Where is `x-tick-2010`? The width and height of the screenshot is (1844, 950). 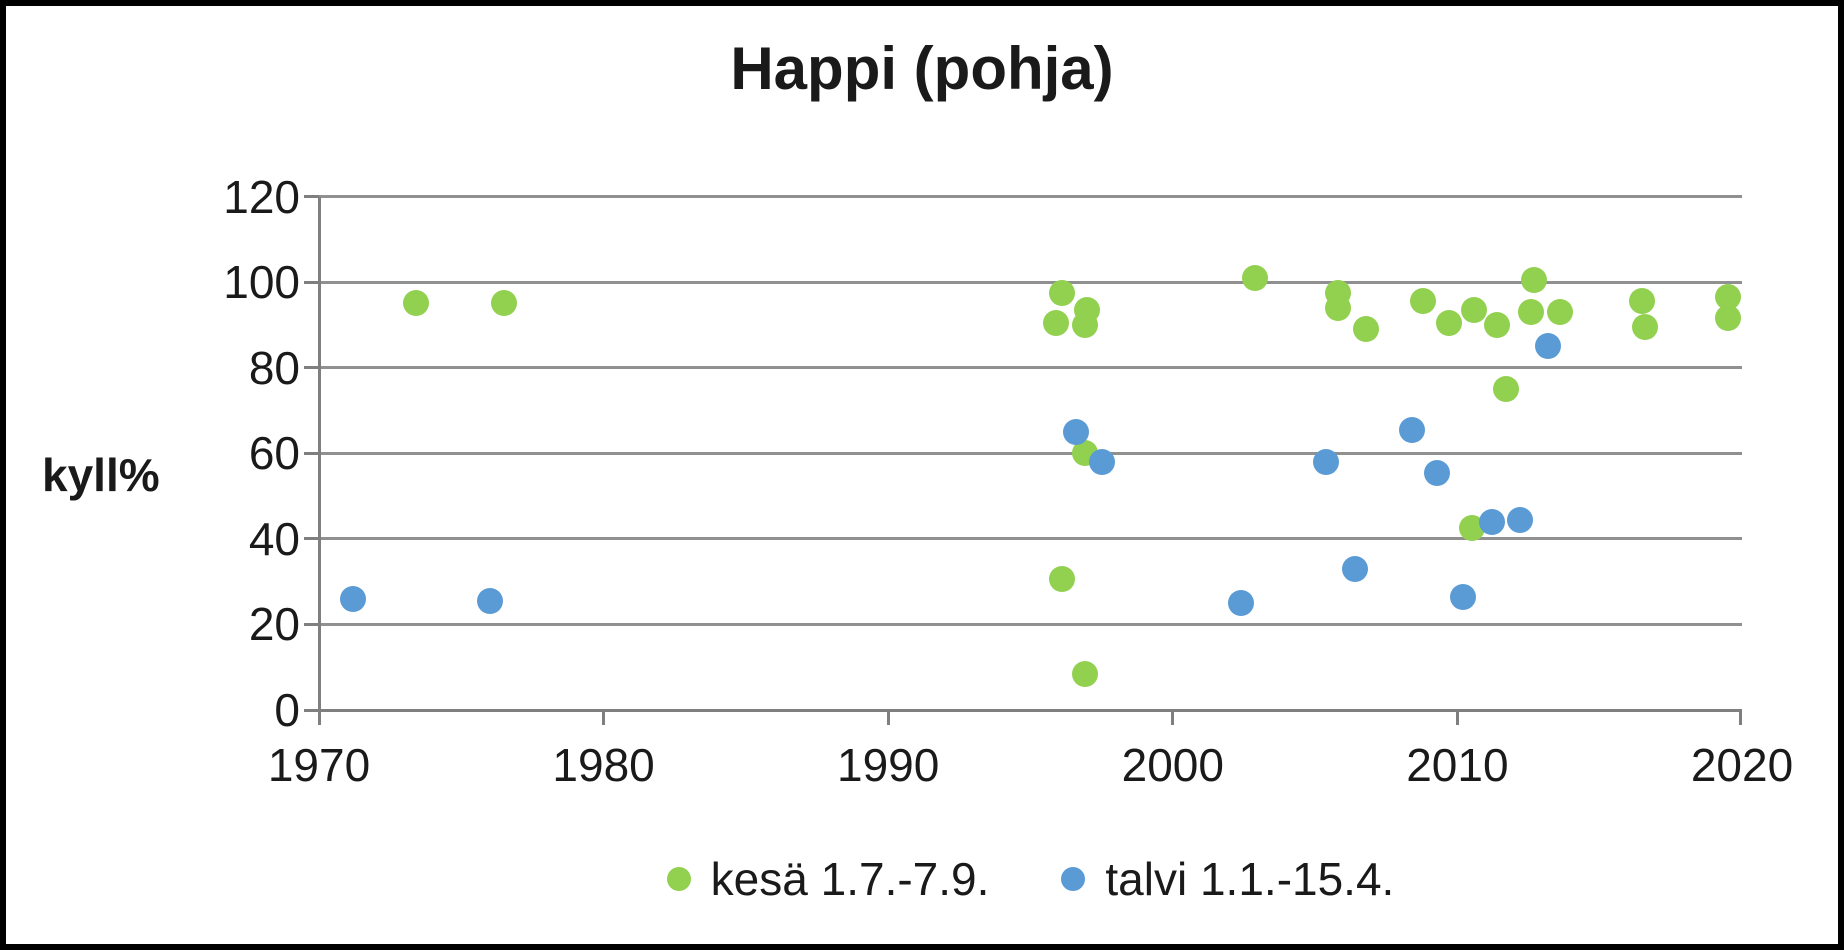 x-tick-2010 is located at coordinates (1457, 717).